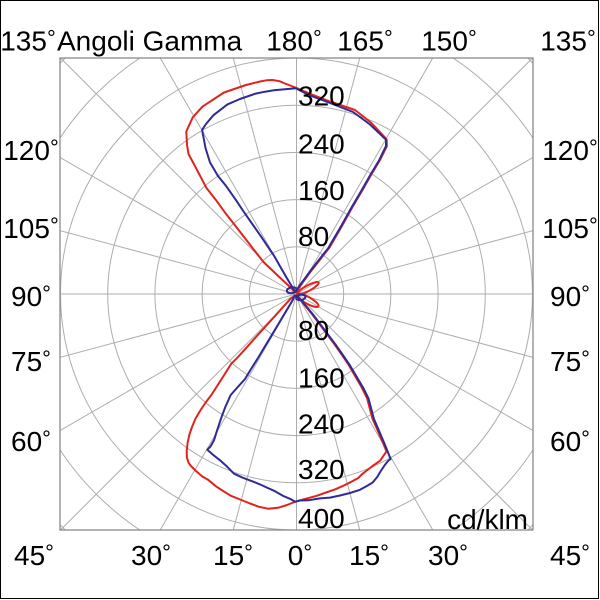  What do you see at coordinates (294, 40) in the screenshot?
I see `svg-text: 180°` at bounding box center [294, 40].